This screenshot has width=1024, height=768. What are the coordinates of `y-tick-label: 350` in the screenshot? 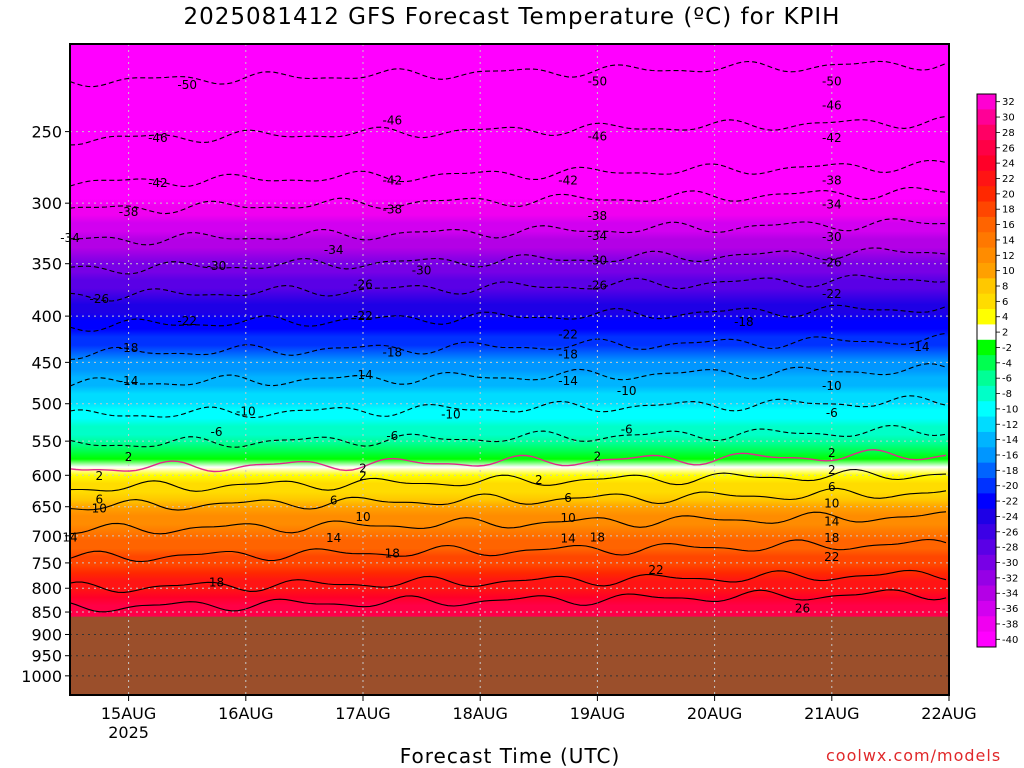 It's located at (46, 264).